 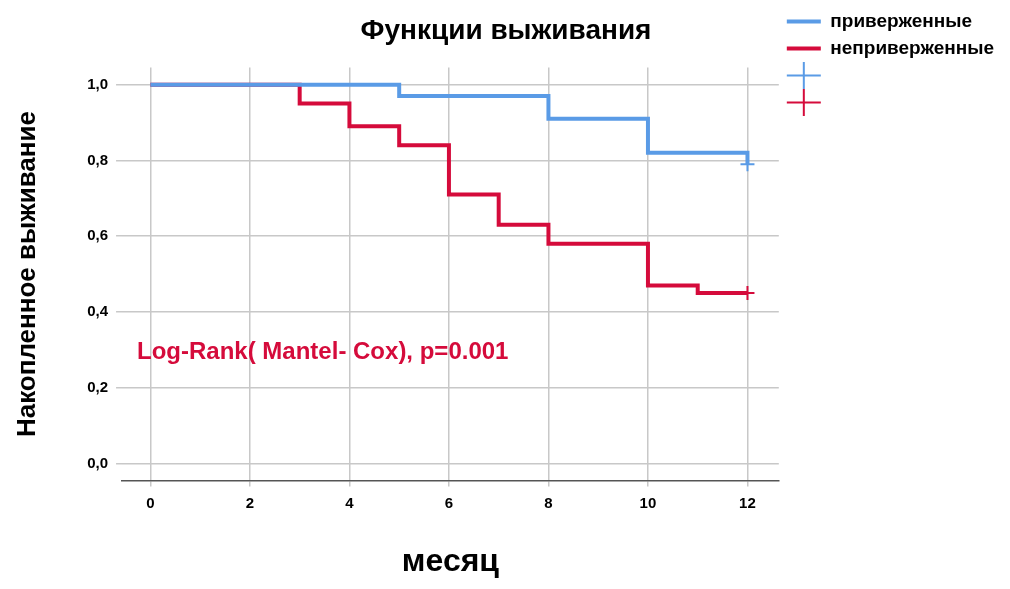 I want to click on x-tick-label: 0, so click(x=150, y=502).